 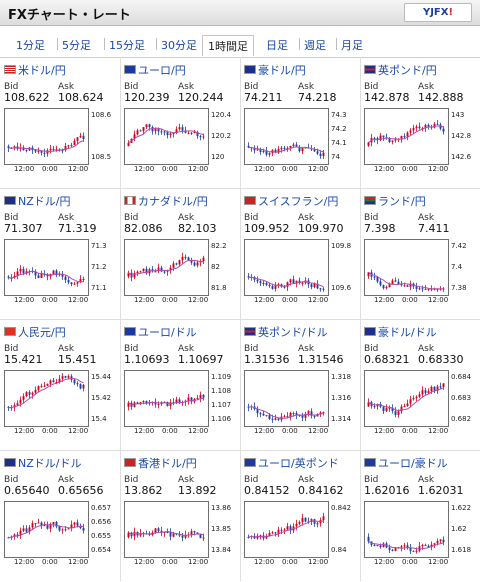 What do you see at coordinates (290, 300) in the screenshot?
I see `x-tick-label: 0:00` at bounding box center [290, 300].